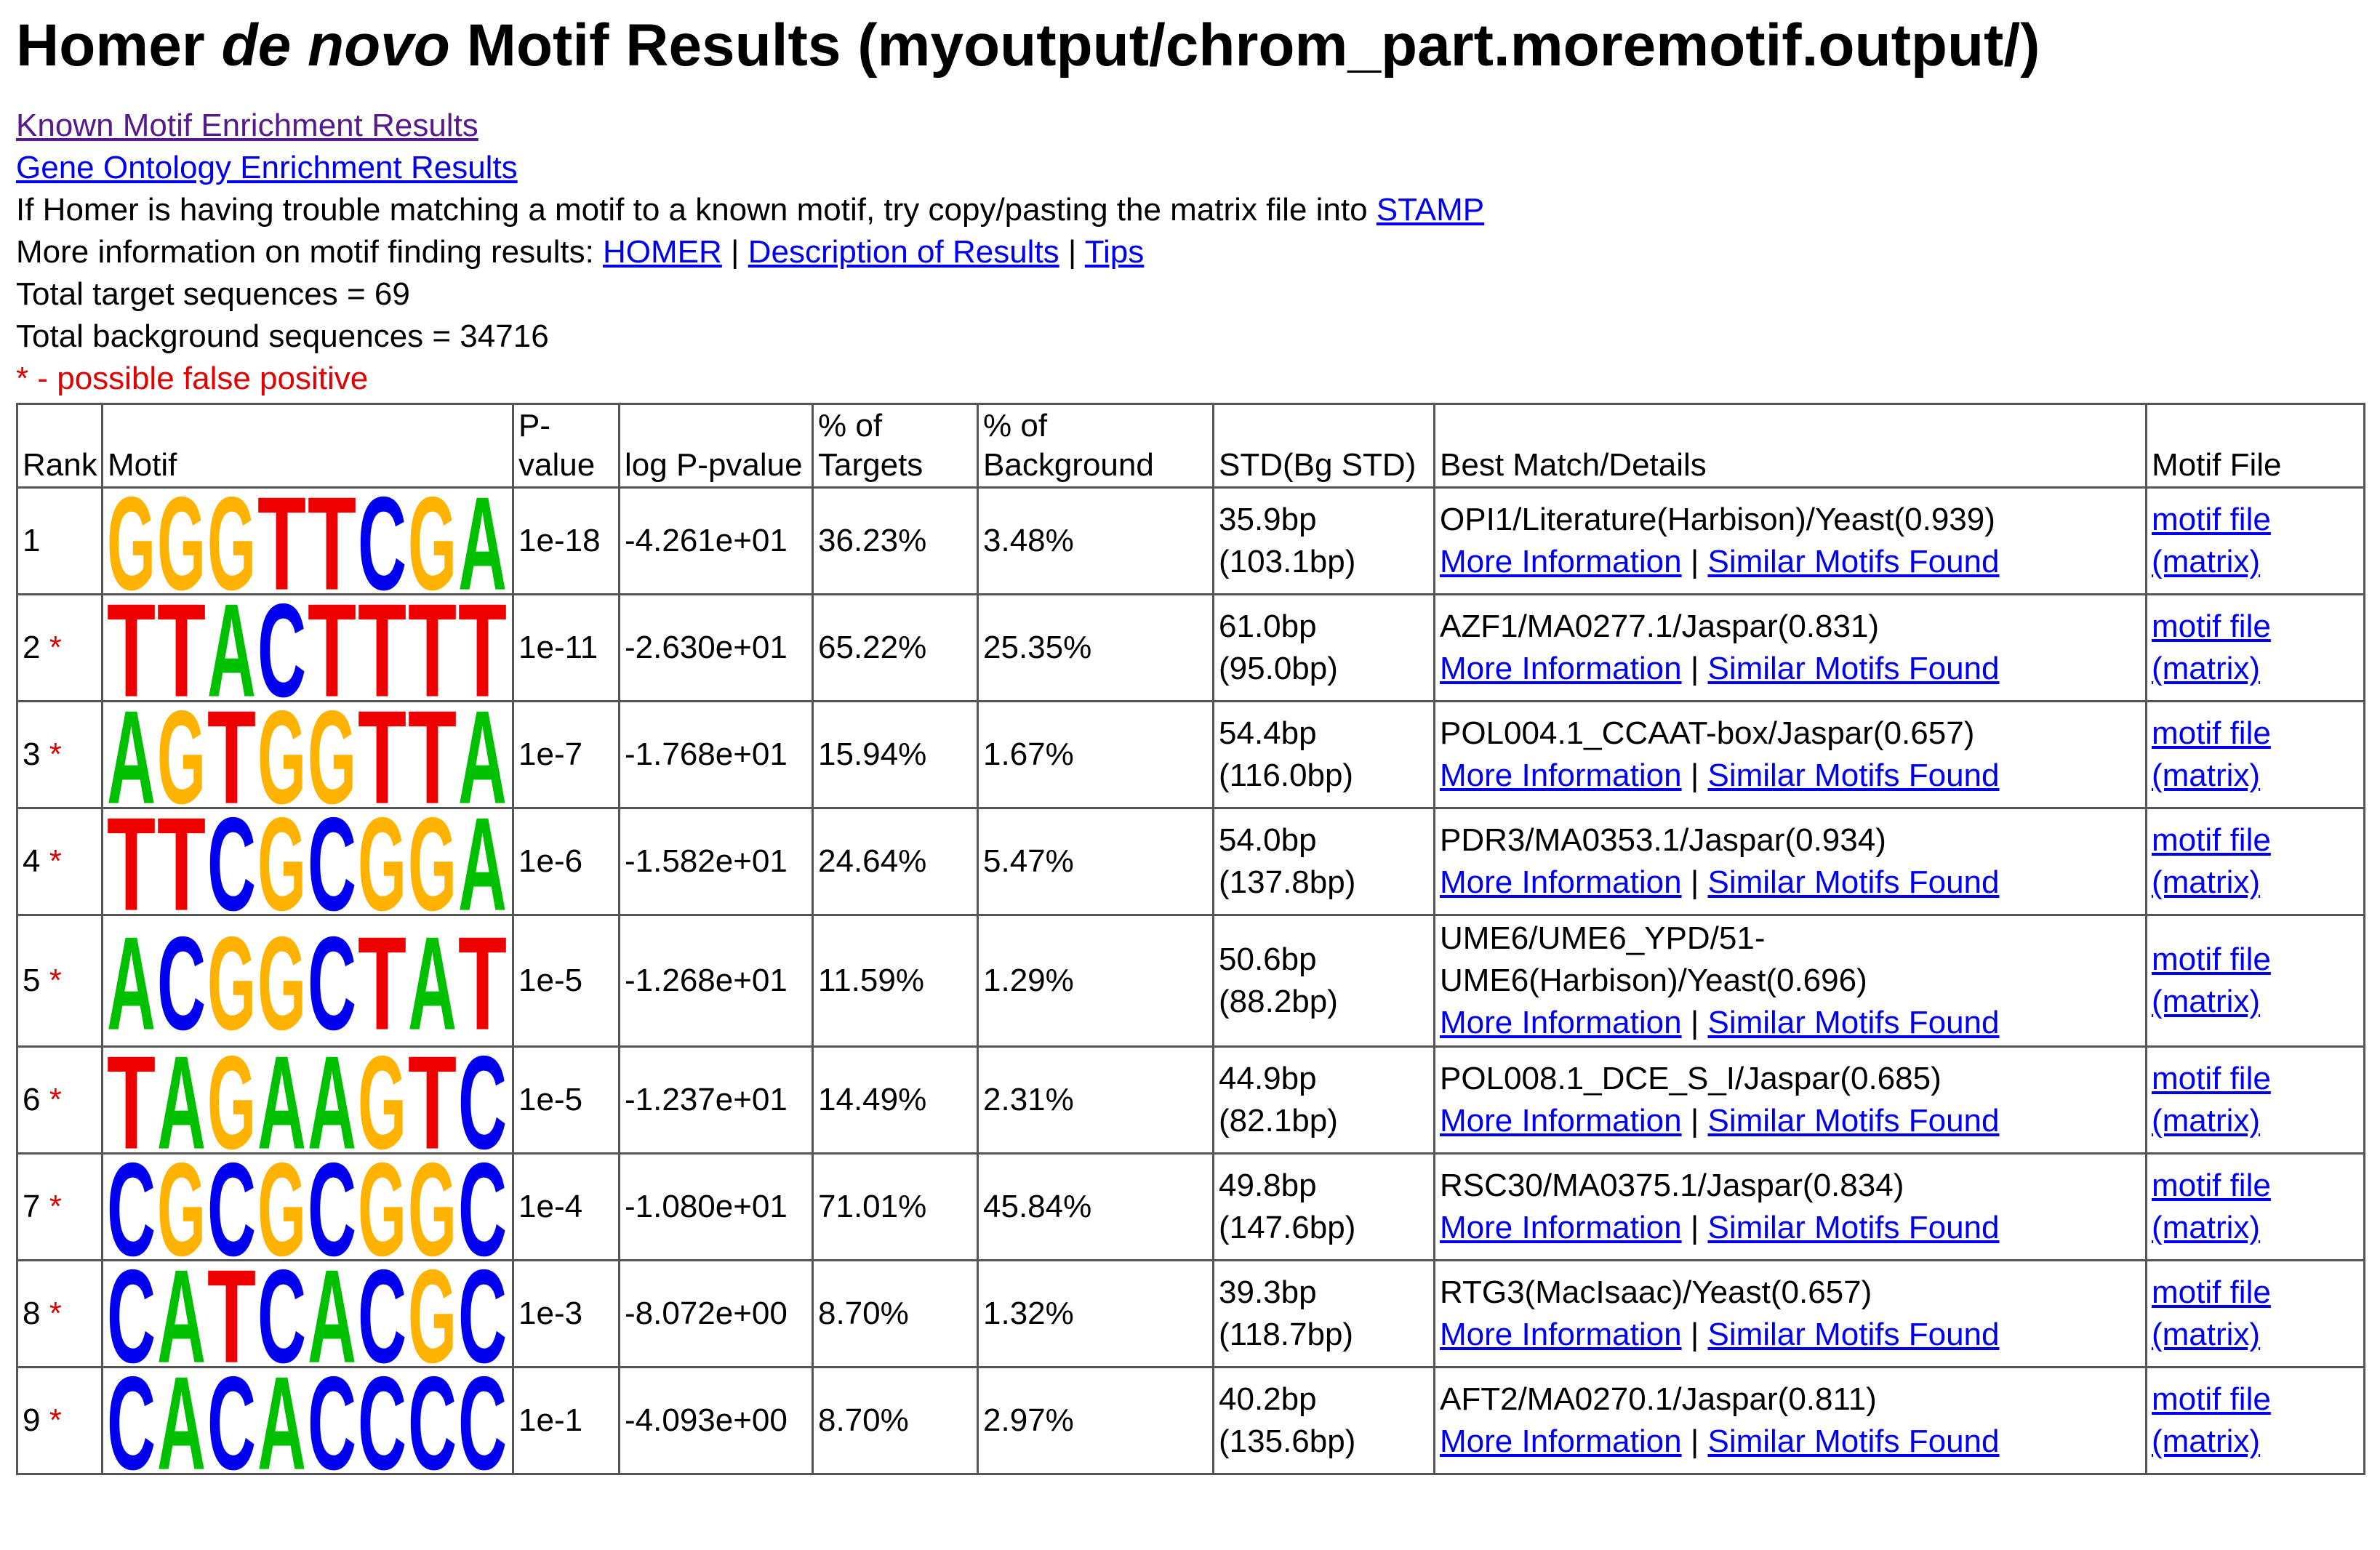  Describe the element at coordinates (1190, 126) in the screenshot. I see `link-line: Known Motif Enrichment Results` at that location.